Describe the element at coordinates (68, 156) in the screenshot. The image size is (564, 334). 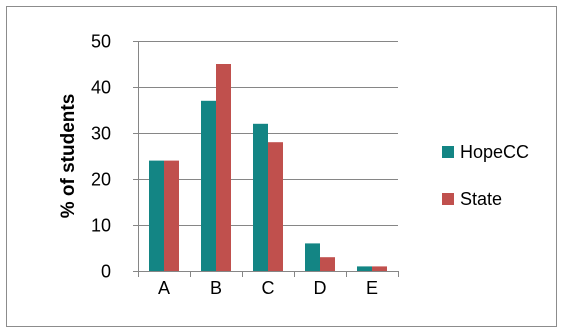
I see `y-axis-title: % of students` at that location.